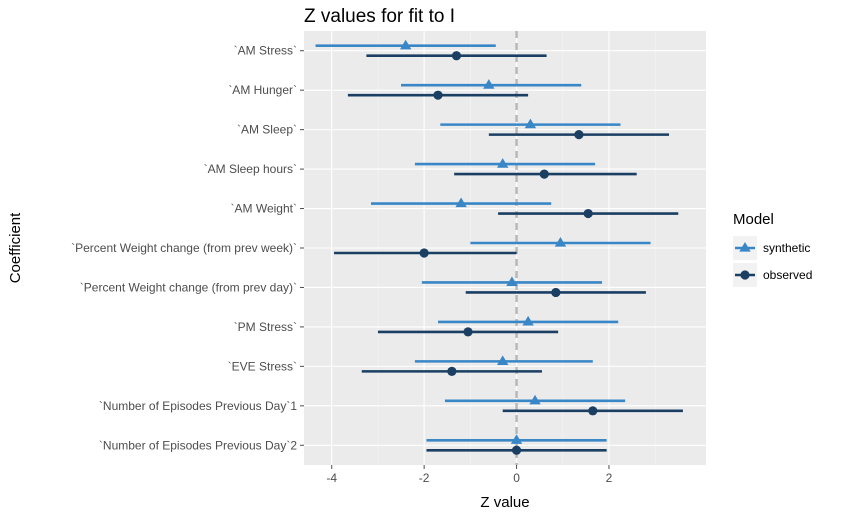 The height and width of the screenshot is (529, 841). What do you see at coordinates (379, 16) in the screenshot?
I see `chart-title: Z values for fit to I` at bounding box center [379, 16].